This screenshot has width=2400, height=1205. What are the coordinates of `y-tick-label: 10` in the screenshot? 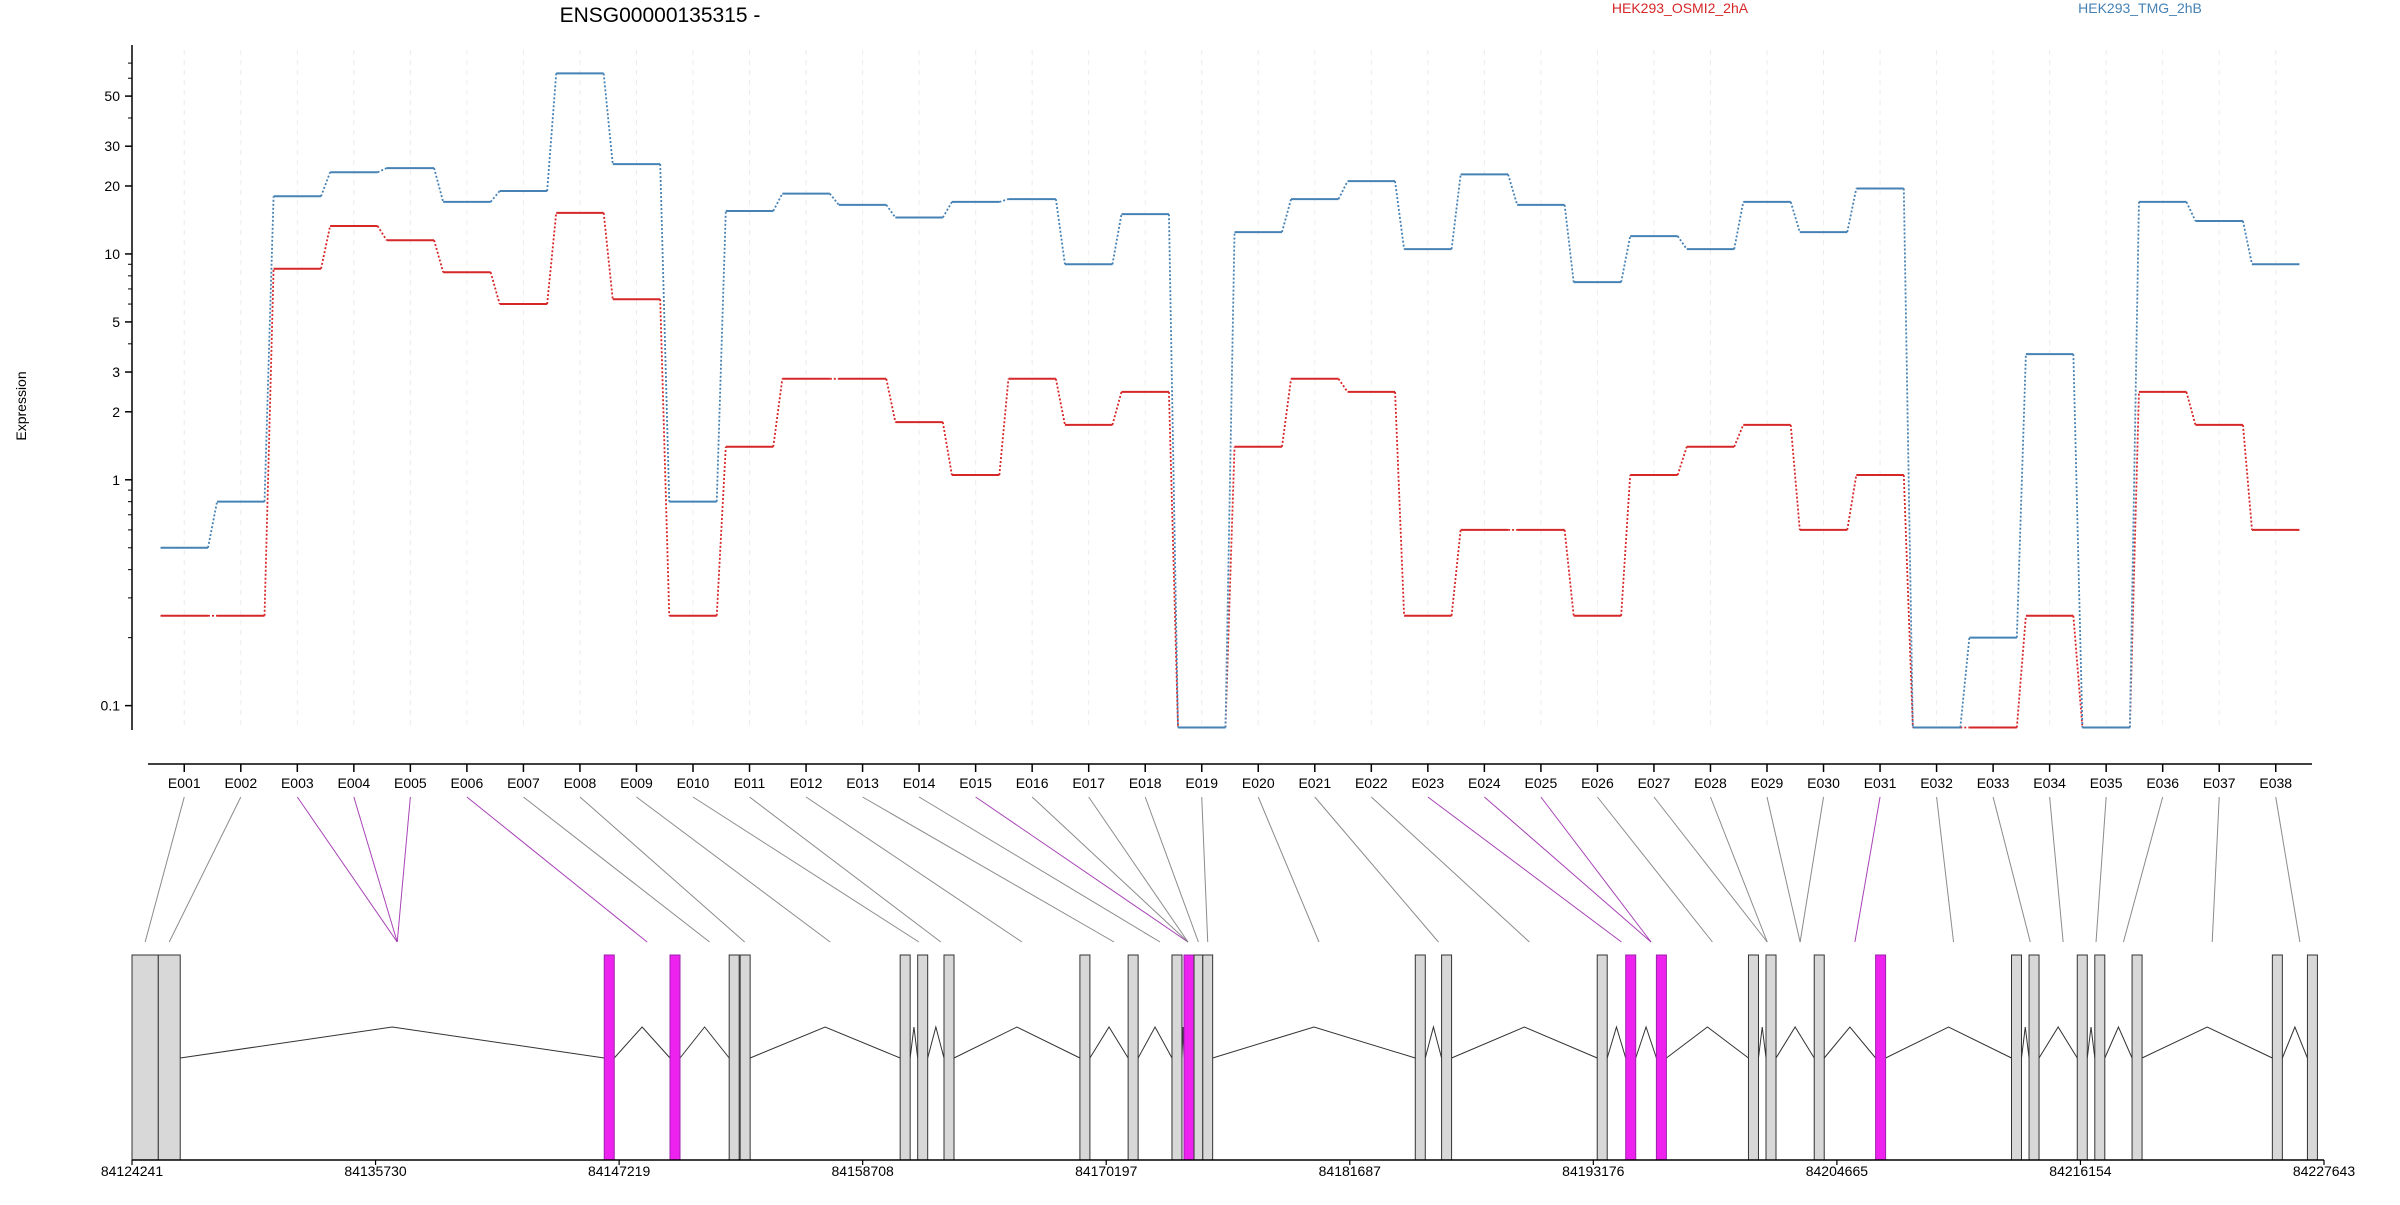 It's located at (112, 254).